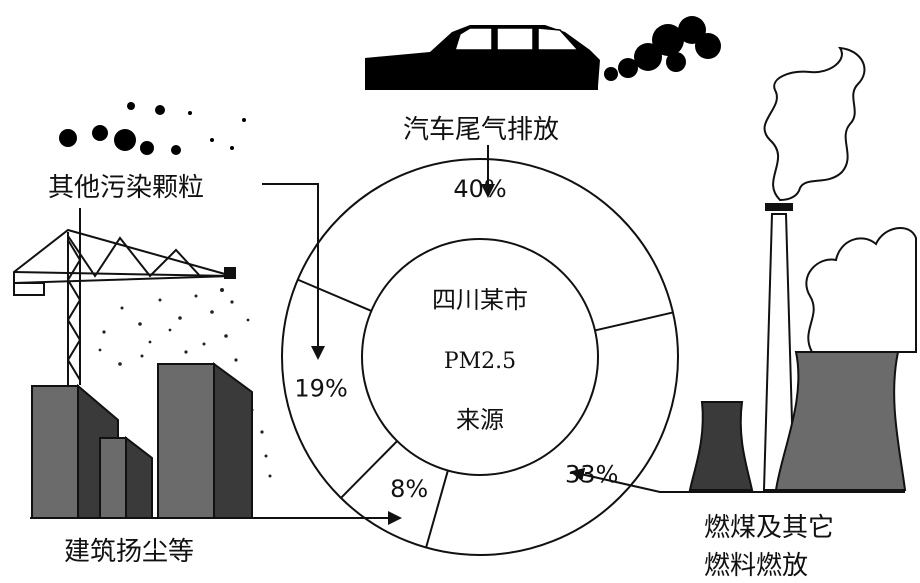  Describe the element at coordinates (480, 361) in the screenshot. I see `center-pm25: PM2.5` at that location.